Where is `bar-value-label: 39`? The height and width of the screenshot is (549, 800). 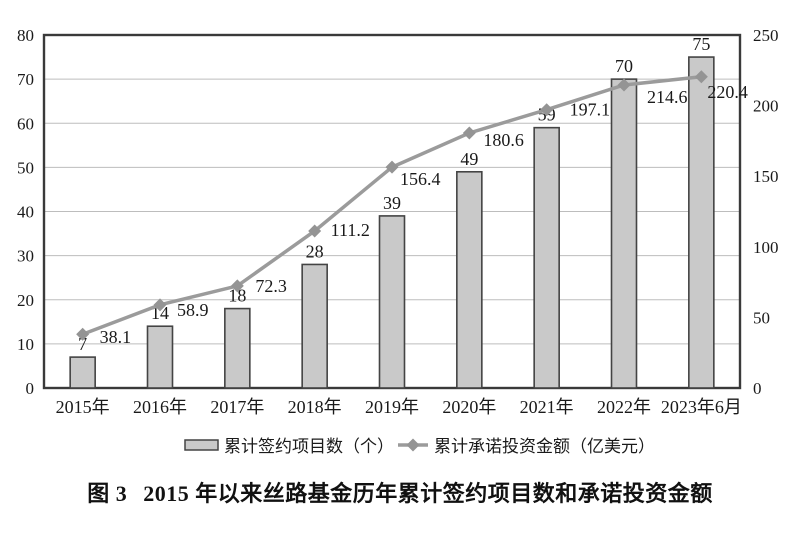
bar-value-label: 39 is located at coordinates (392, 203).